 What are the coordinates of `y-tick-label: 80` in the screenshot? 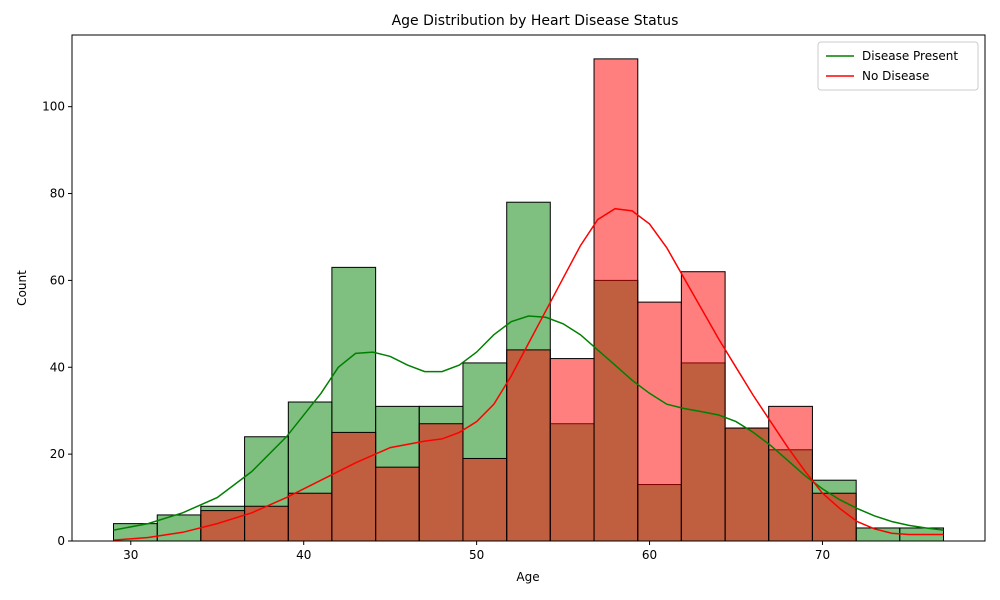 It's located at (57, 194).